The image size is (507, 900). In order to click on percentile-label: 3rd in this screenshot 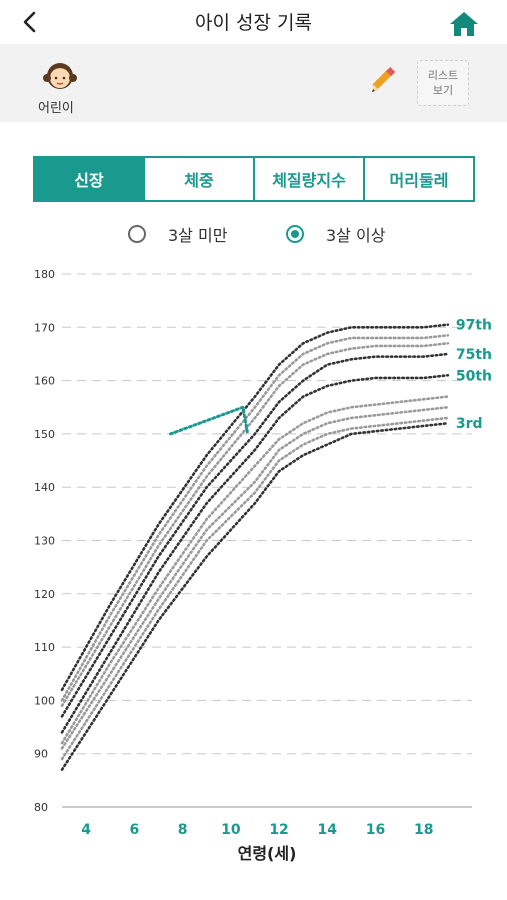, I will do `click(469, 424)`.